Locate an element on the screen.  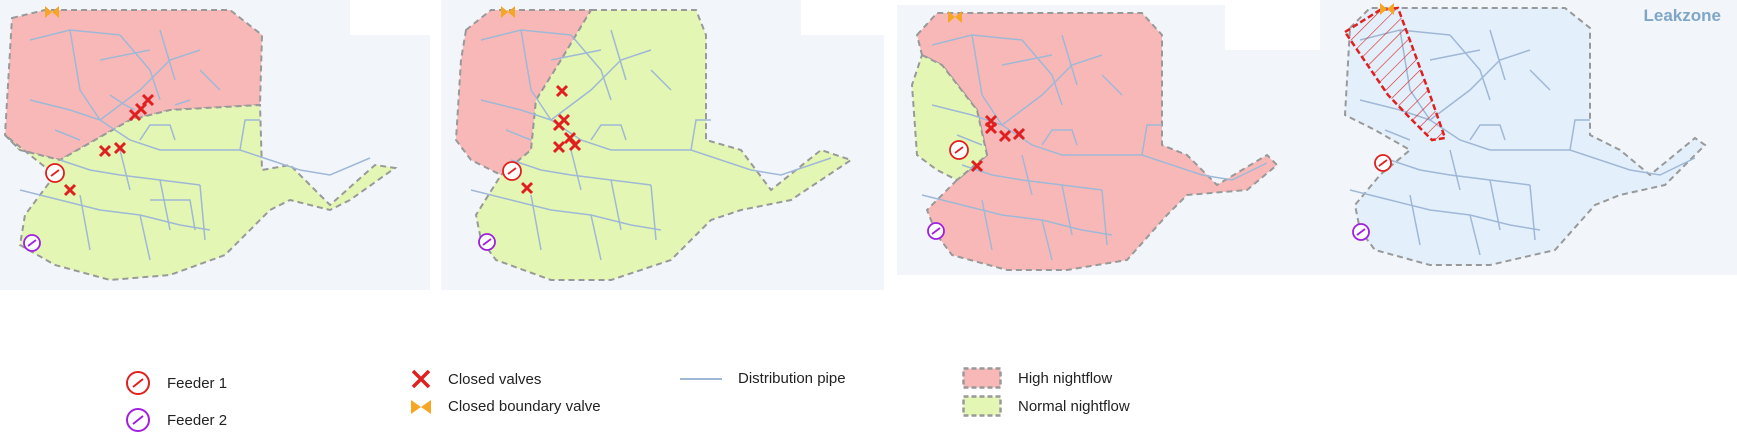
pipe-line-icon is located at coordinates (701, 378).